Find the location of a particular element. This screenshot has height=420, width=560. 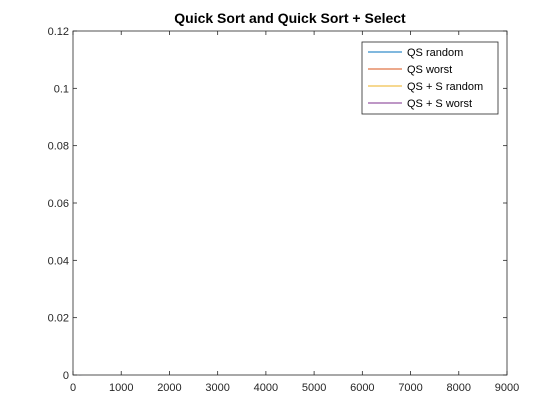

y-tick-label: 0 is located at coordinates (66, 376).